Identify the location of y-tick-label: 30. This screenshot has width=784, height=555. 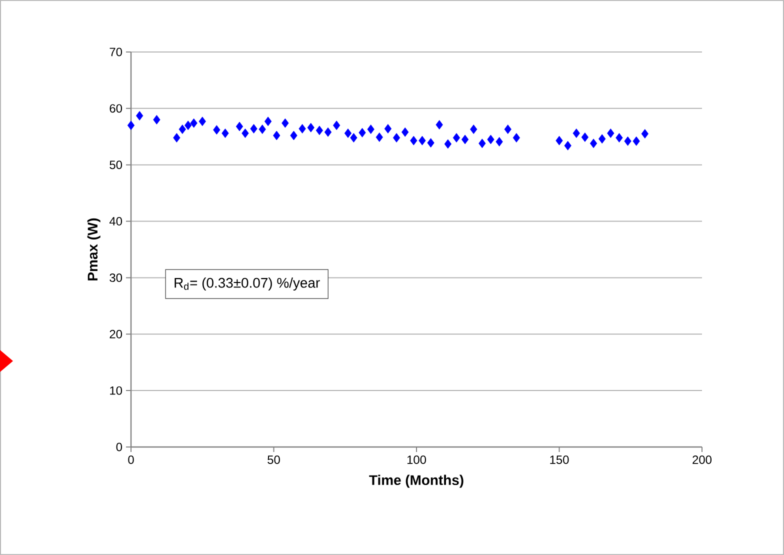
(116, 277).